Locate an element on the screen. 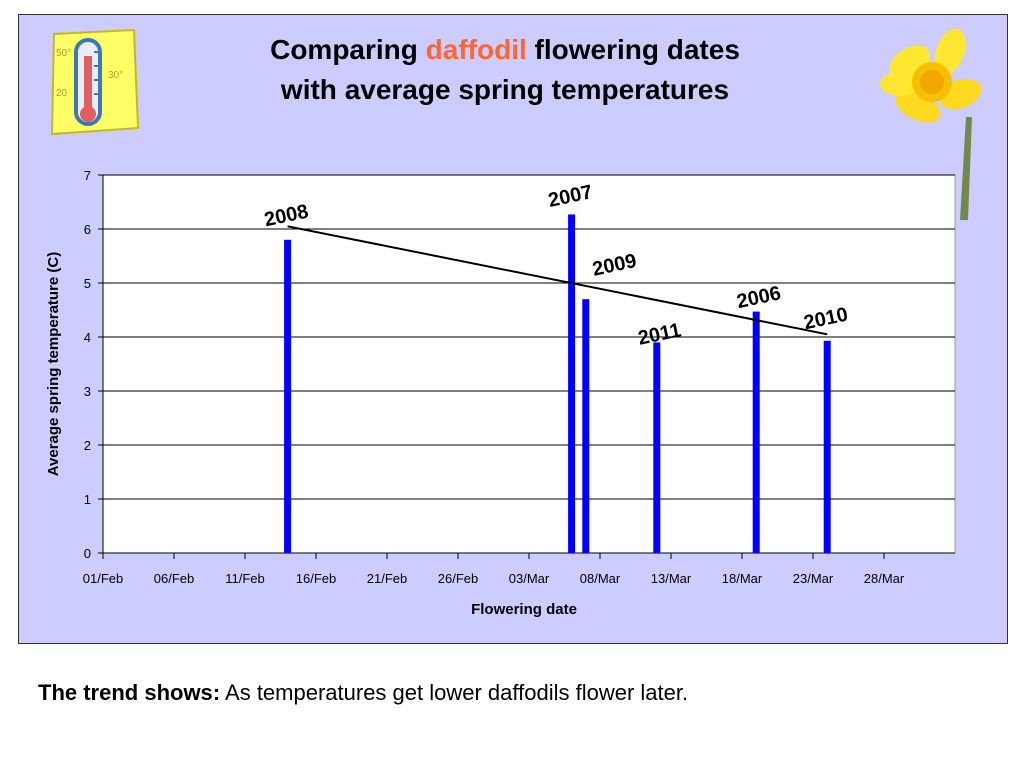 The width and height of the screenshot is (1024, 768). thermometer-icon: 50° 30° 20 is located at coordinates (95, 82).